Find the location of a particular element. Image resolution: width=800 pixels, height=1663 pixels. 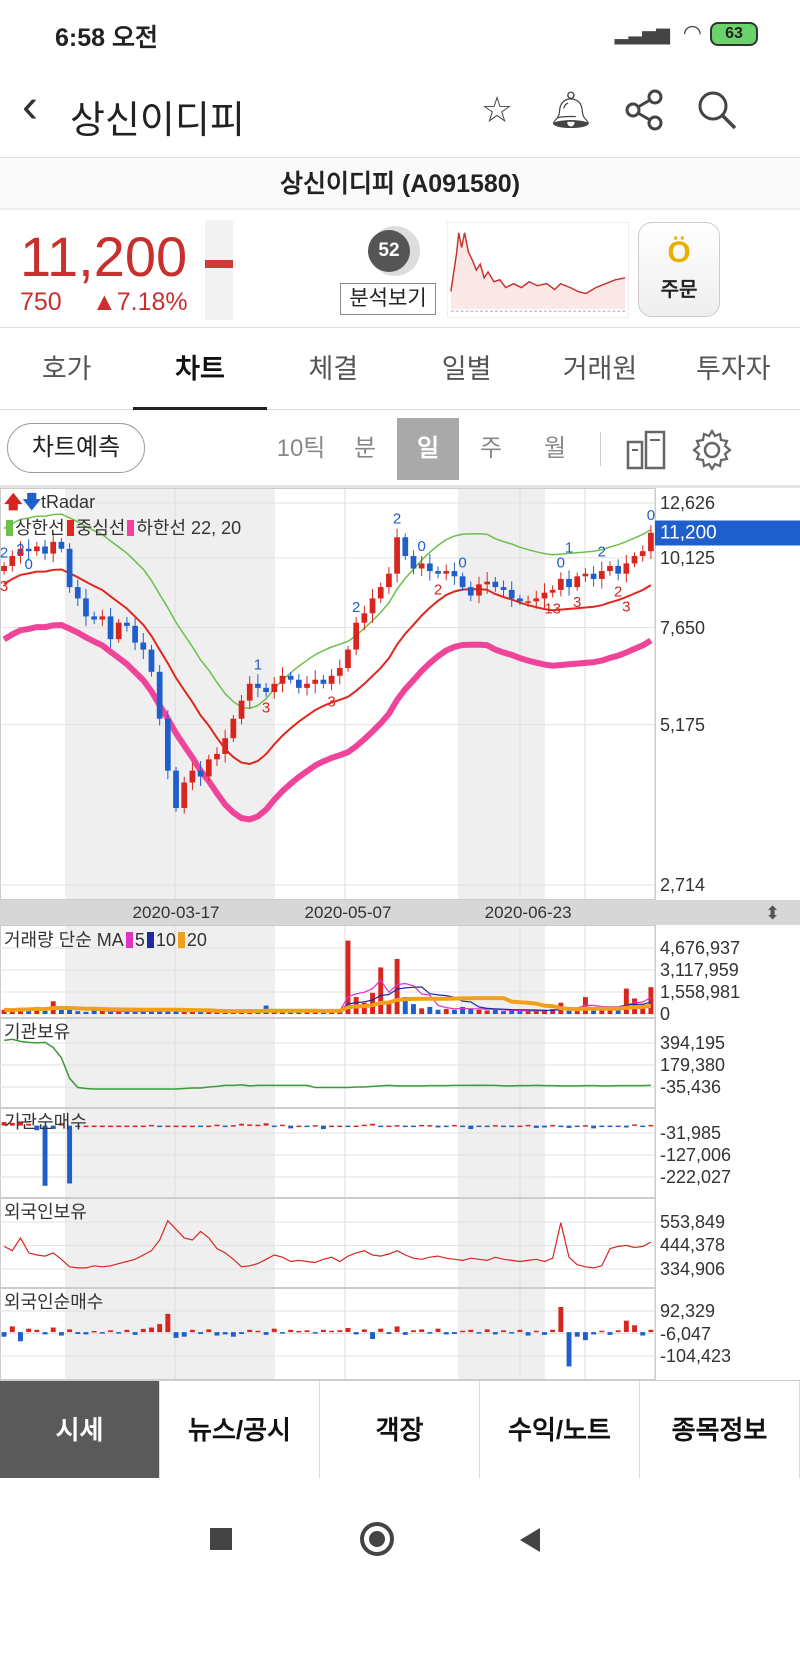

tab-chart: 차트 is located at coordinates (200, 369).